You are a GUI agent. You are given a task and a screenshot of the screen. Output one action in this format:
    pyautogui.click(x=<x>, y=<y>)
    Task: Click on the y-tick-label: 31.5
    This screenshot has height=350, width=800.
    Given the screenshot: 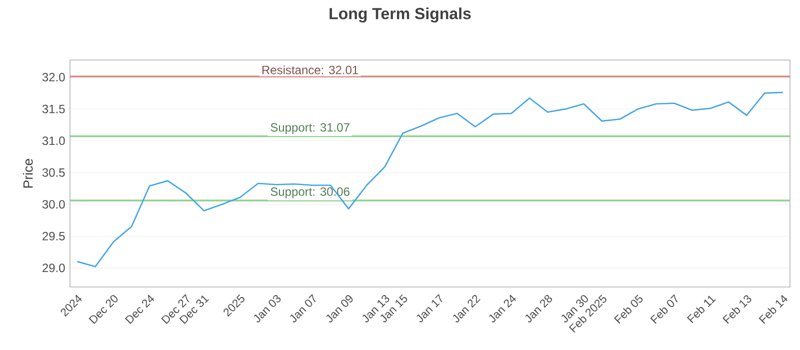 What is the action you would take?
    pyautogui.click(x=53, y=109)
    